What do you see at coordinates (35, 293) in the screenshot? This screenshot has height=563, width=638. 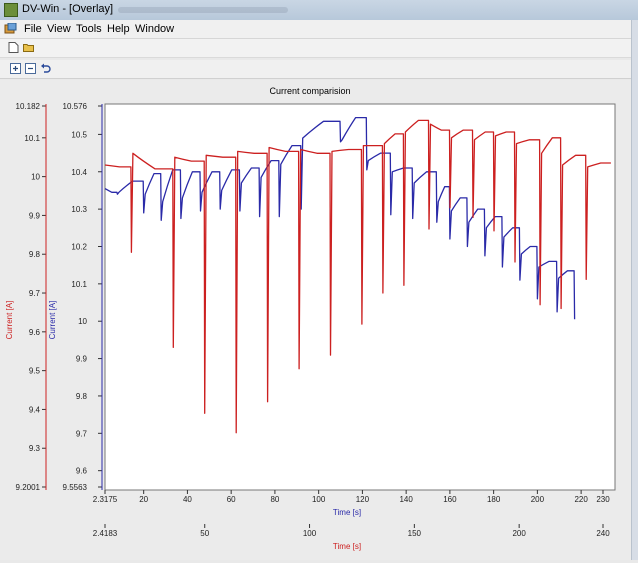 I see `red-y-axis-tick-label: 9.7` at bounding box center [35, 293].